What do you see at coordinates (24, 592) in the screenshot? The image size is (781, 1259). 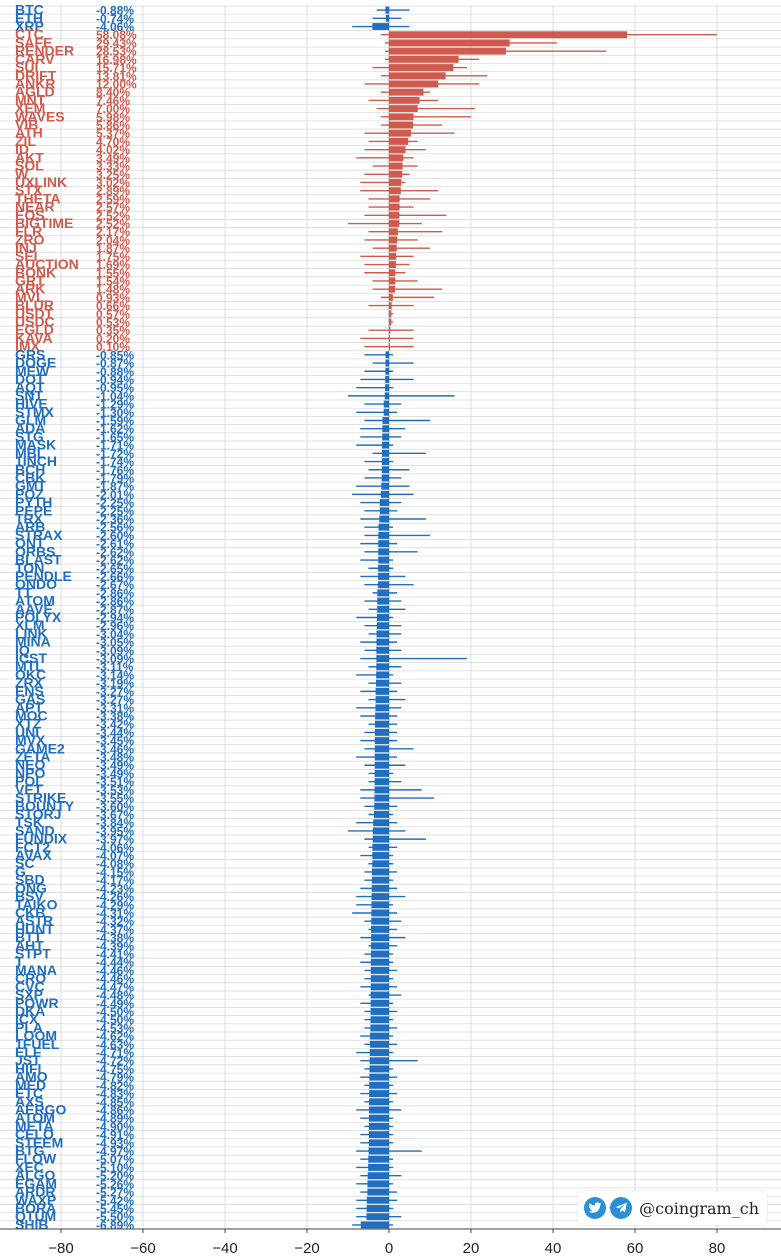 I see `row-label: TT` at bounding box center [24, 592].